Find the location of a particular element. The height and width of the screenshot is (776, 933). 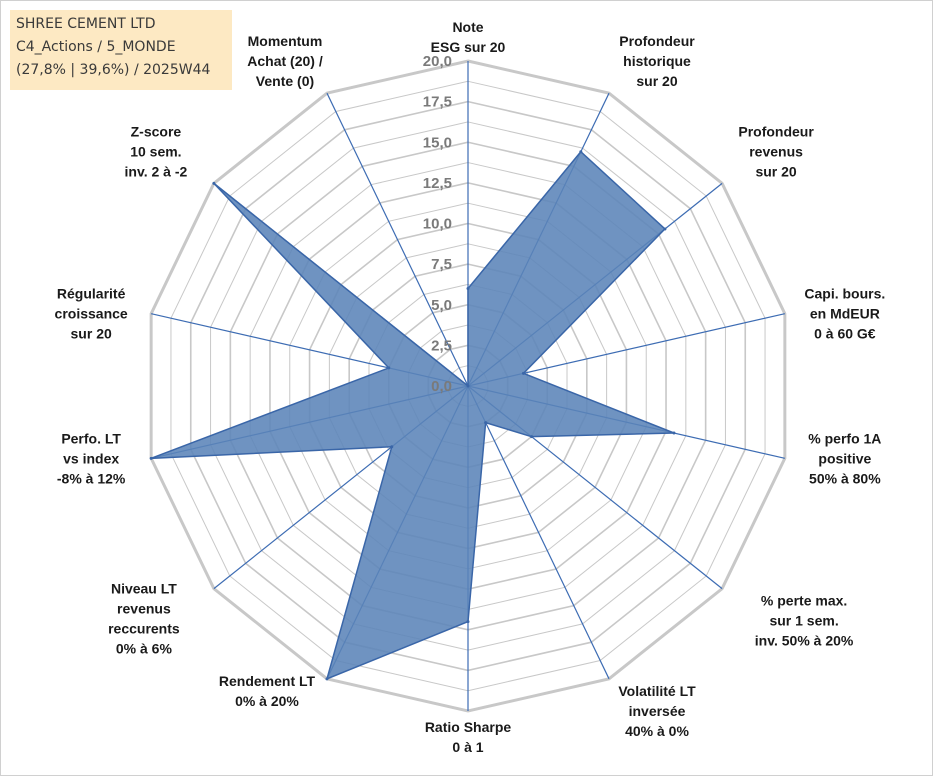

axis-label-line: Niveau LT is located at coordinates (144, 589).